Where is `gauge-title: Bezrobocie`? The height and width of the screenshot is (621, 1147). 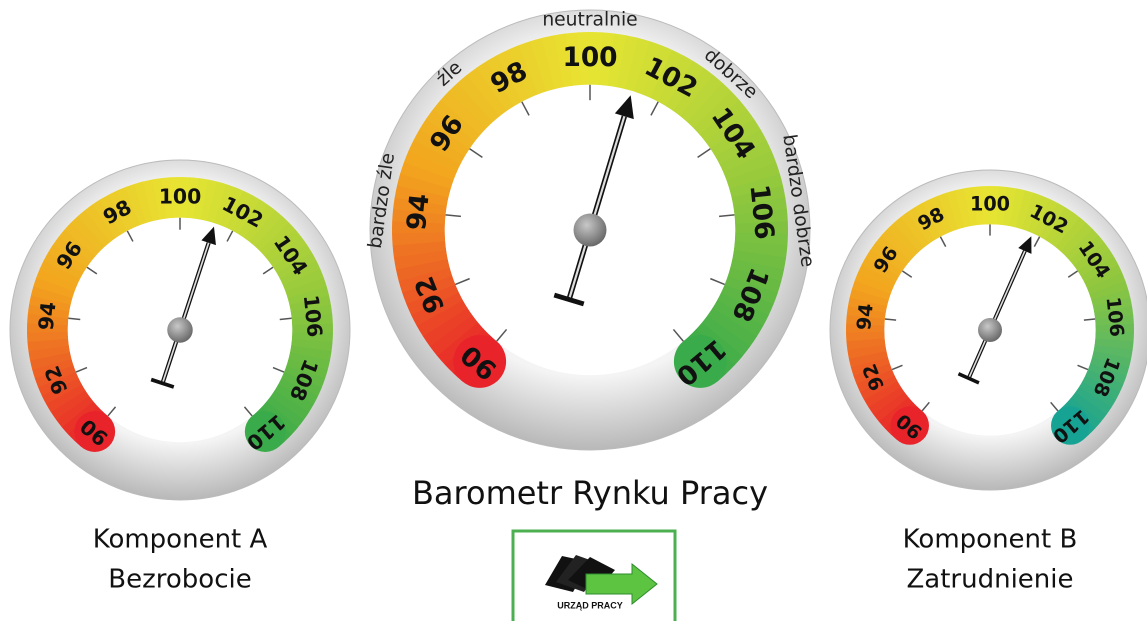 gauge-title: Bezrobocie is located at coordinates (179, 580).